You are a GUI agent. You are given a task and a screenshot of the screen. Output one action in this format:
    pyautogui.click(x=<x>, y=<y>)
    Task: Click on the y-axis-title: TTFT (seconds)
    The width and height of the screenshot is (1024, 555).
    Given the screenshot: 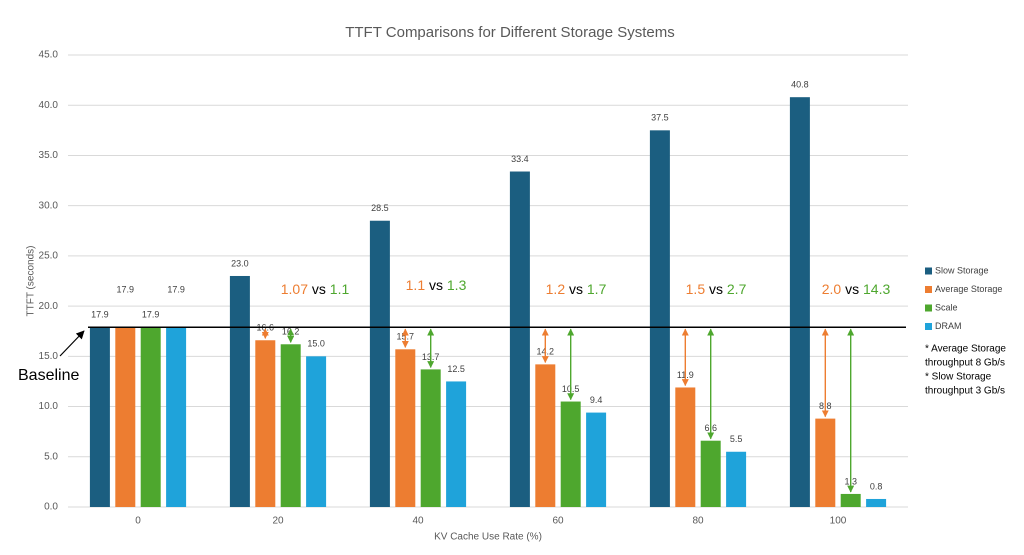 What is the action you would take?
    pyautogui.click(x=31, y=281)
    